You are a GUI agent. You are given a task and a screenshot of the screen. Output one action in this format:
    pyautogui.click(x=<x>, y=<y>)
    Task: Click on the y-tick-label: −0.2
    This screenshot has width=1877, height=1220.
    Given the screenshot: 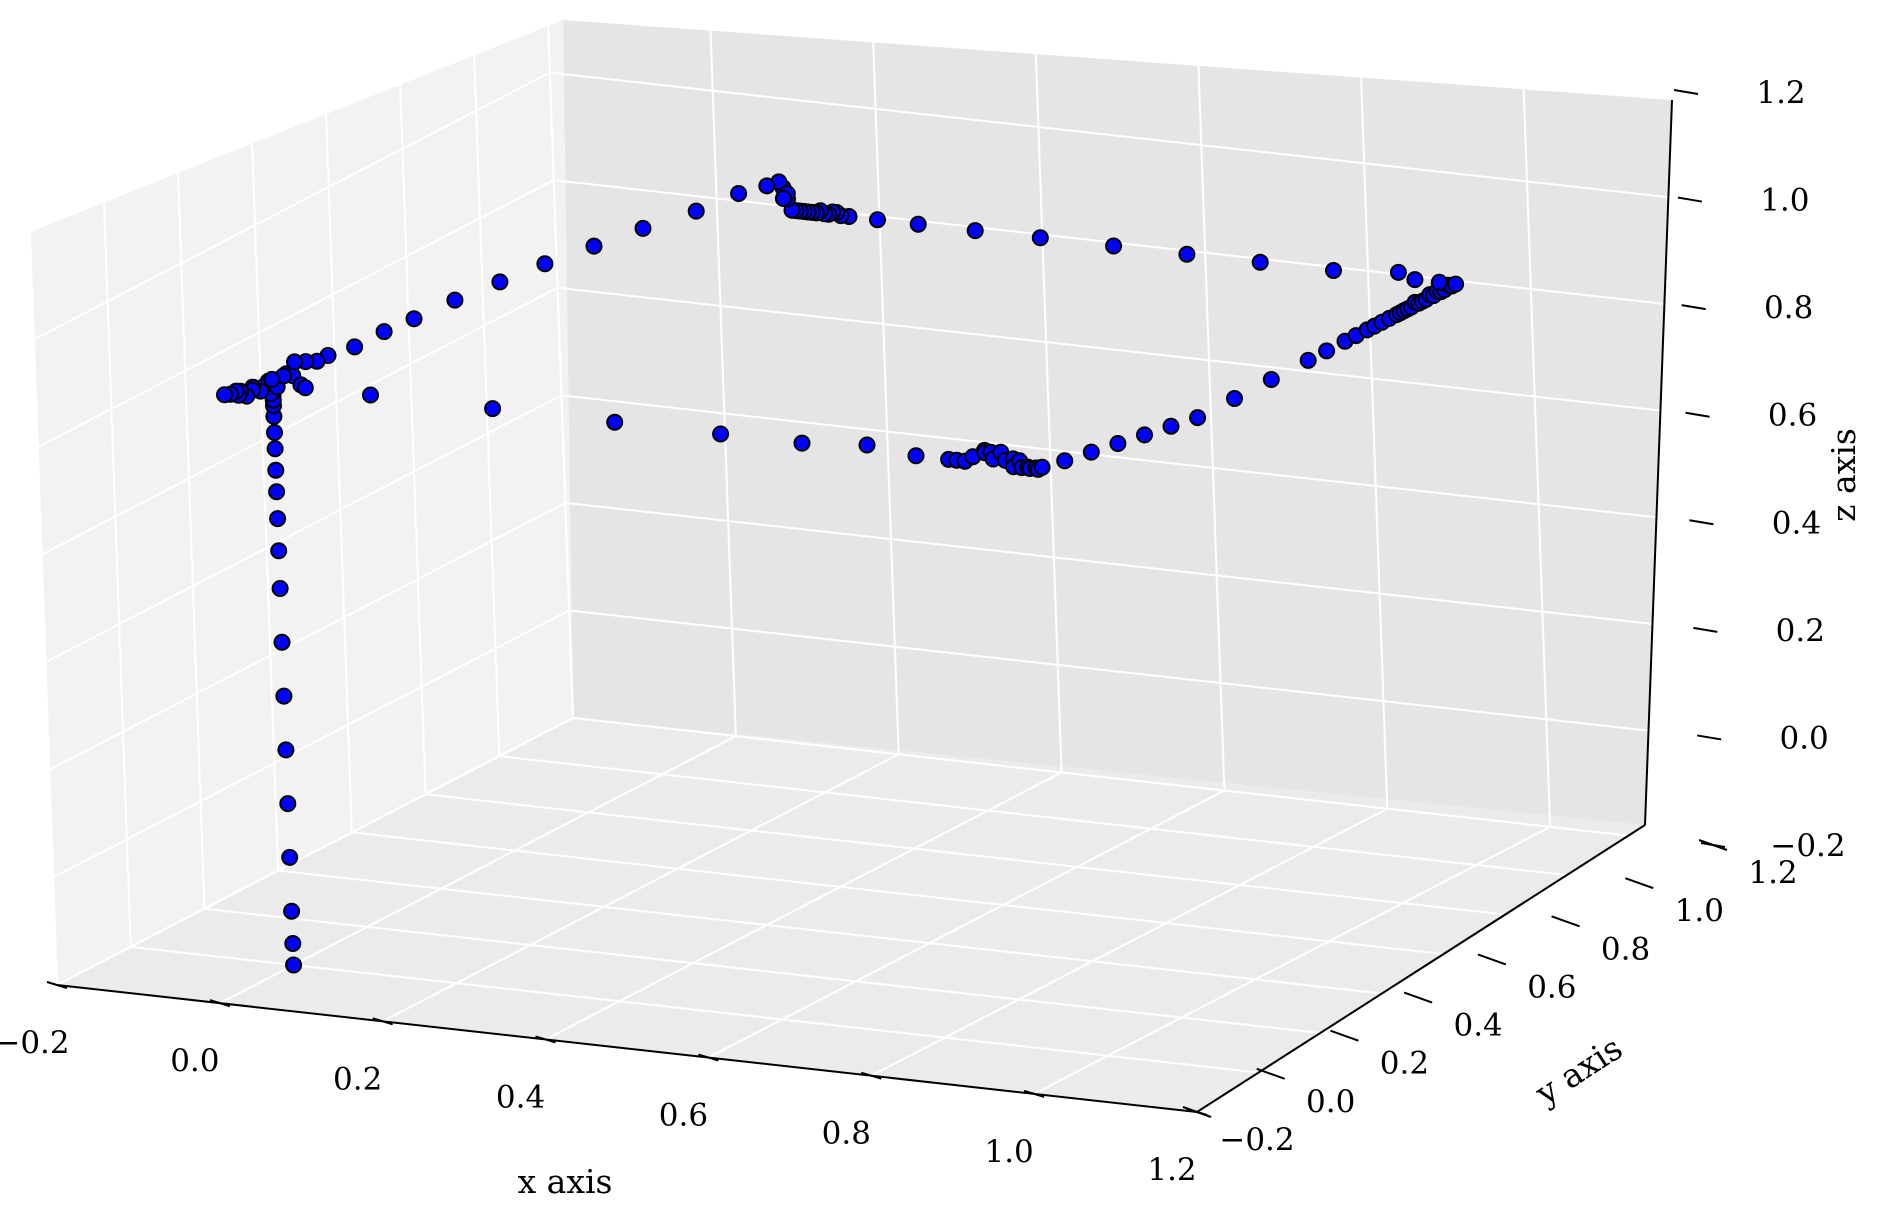 What is the action you would take?
    pyautogui.click(x=1256, y=1140)
    